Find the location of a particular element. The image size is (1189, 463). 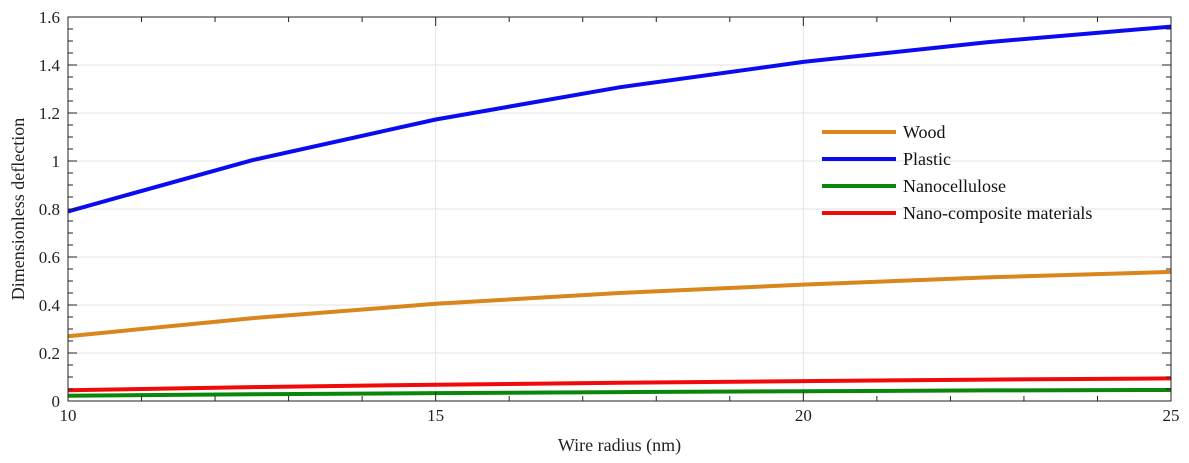

x-tick-label: 25 is located at coordinates (1171, 415).